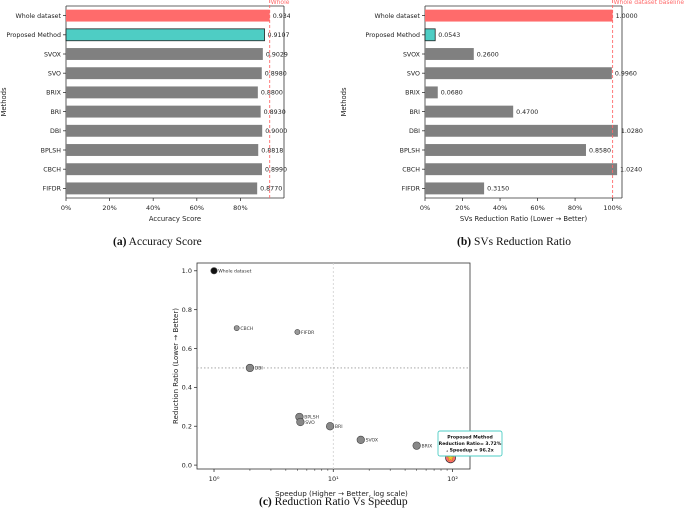  What do you see at coordinates (524, 219) in the screenshot?
I see `reduction-x-axis-title: SVs Reduction Ratio (Lower → Better)` at bounding box center [524, 219].